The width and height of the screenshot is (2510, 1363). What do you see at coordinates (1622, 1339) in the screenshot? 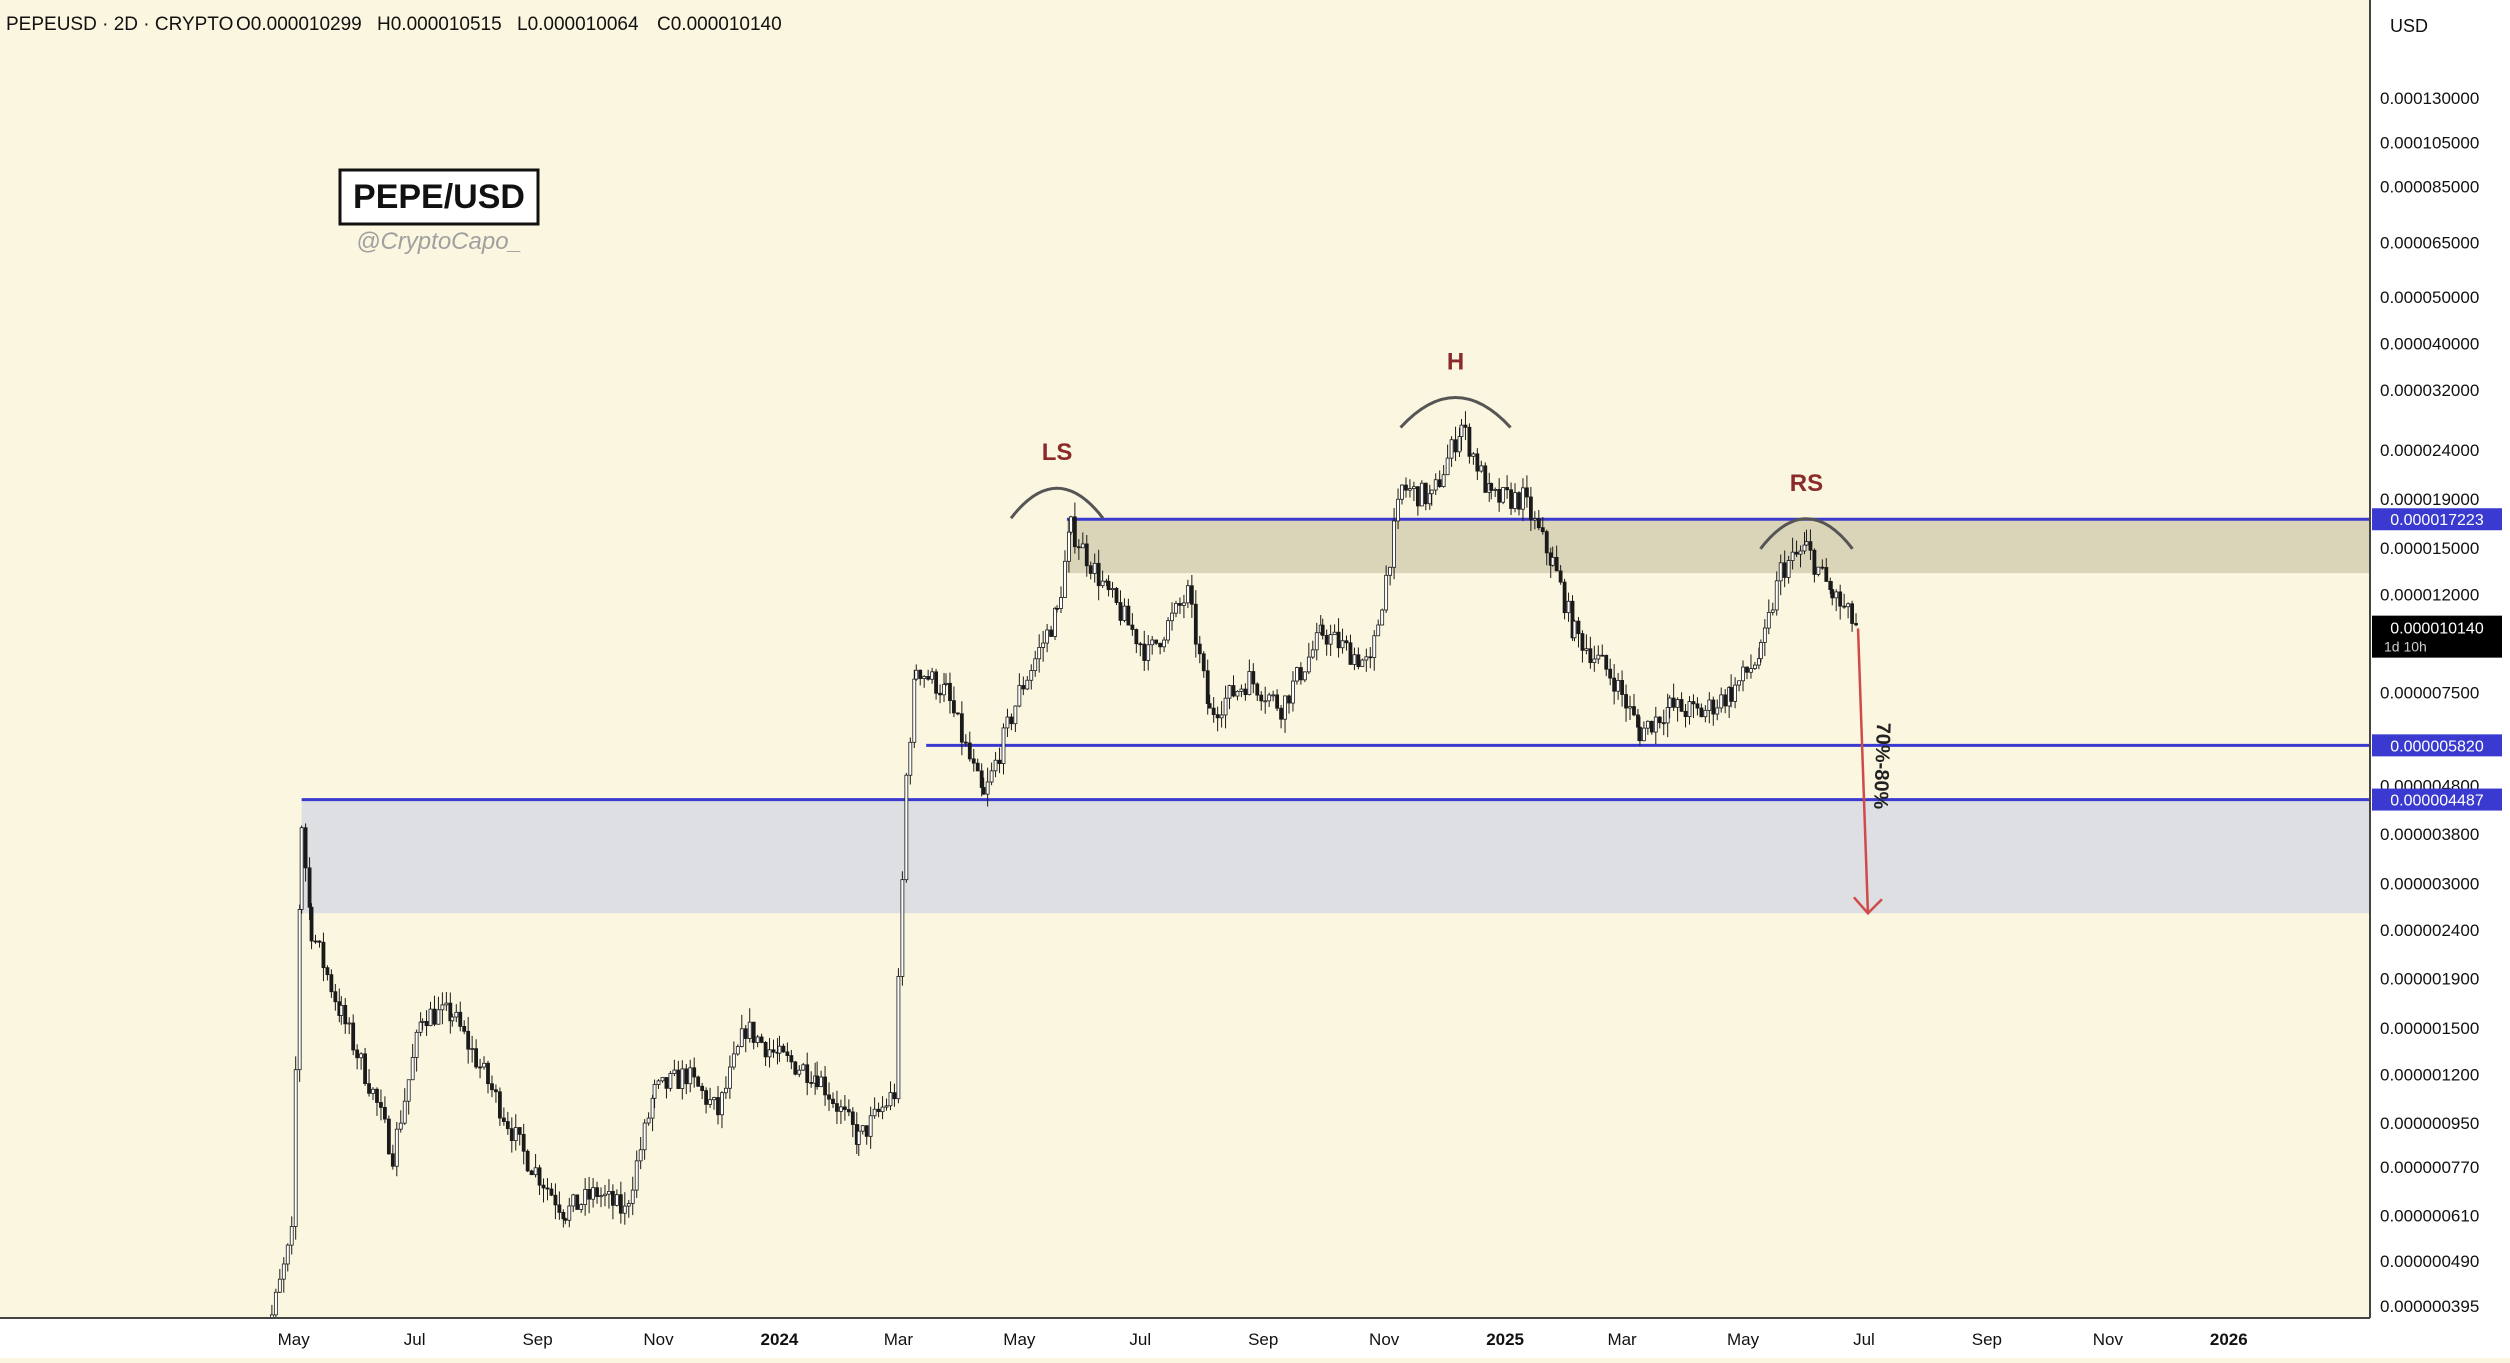
I see `x-tick-label: Mar` at bounding box center [1622, 1339].